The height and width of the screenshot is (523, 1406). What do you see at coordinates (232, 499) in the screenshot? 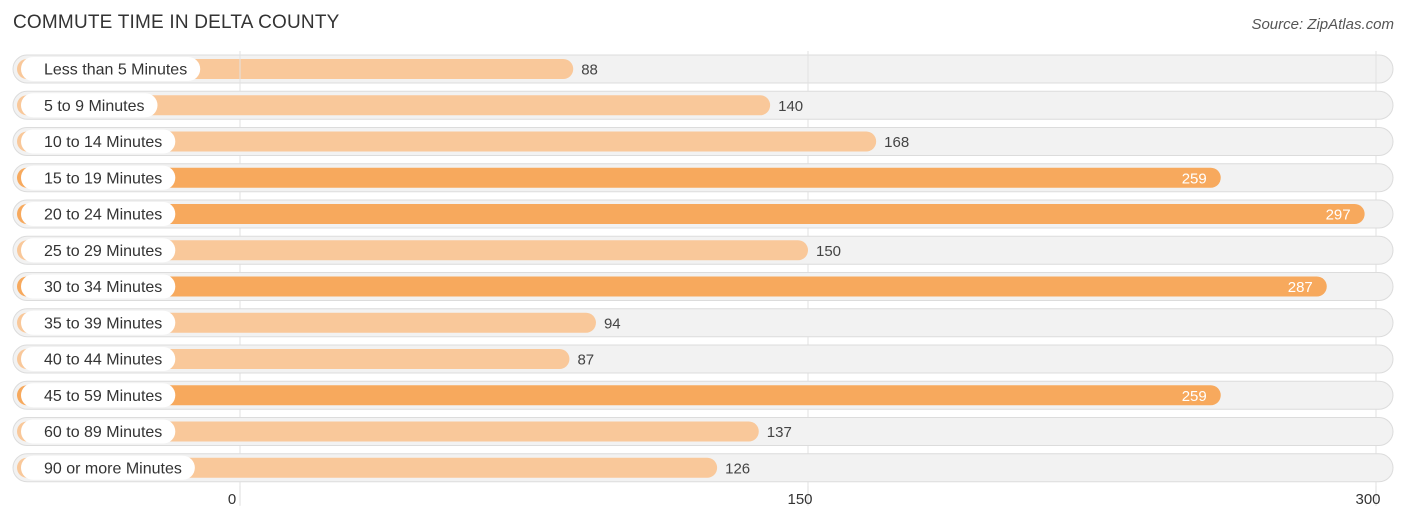
I see `x-tick-label: 0` at bounding box center [232, 499].